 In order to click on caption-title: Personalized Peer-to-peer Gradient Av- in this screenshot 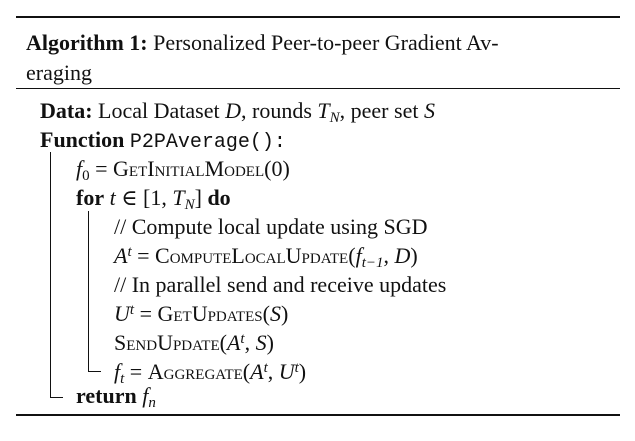, I will do `click(326, 42)`.